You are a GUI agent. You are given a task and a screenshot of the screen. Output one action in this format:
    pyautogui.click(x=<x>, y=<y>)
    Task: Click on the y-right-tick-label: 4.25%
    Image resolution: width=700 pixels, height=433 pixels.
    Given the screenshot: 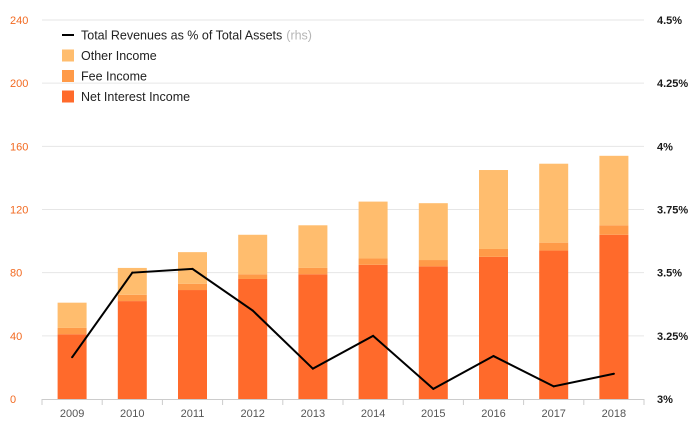 What is the action you would take?
    pyautogui.click(x=672, y=84)
    